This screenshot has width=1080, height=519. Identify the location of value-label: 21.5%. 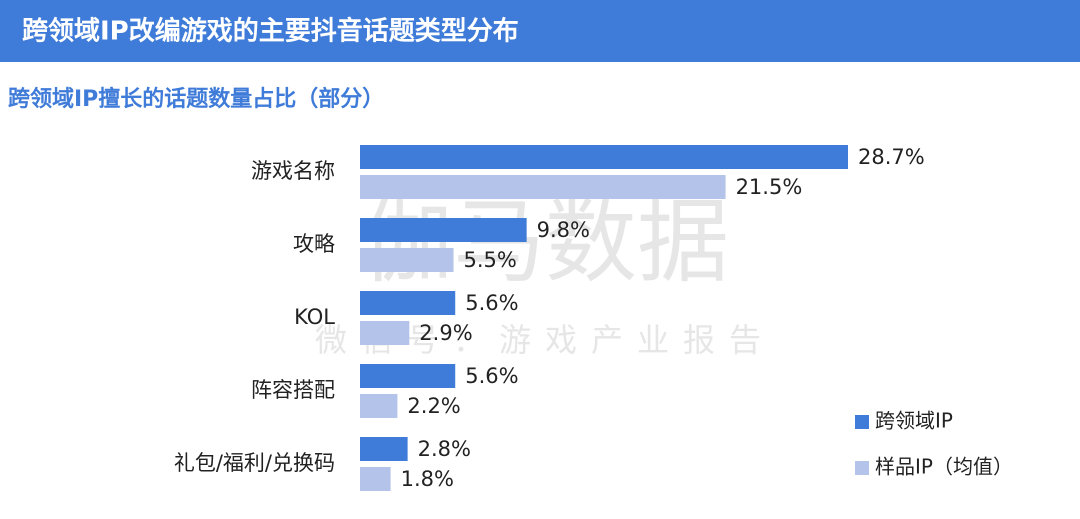
(769, 187).